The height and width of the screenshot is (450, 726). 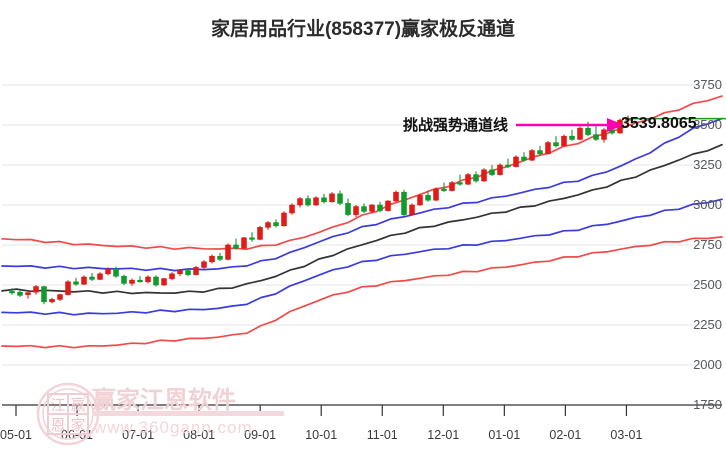 I want to click on last-price-value: 3539.8065, so click(x=659, y=123).